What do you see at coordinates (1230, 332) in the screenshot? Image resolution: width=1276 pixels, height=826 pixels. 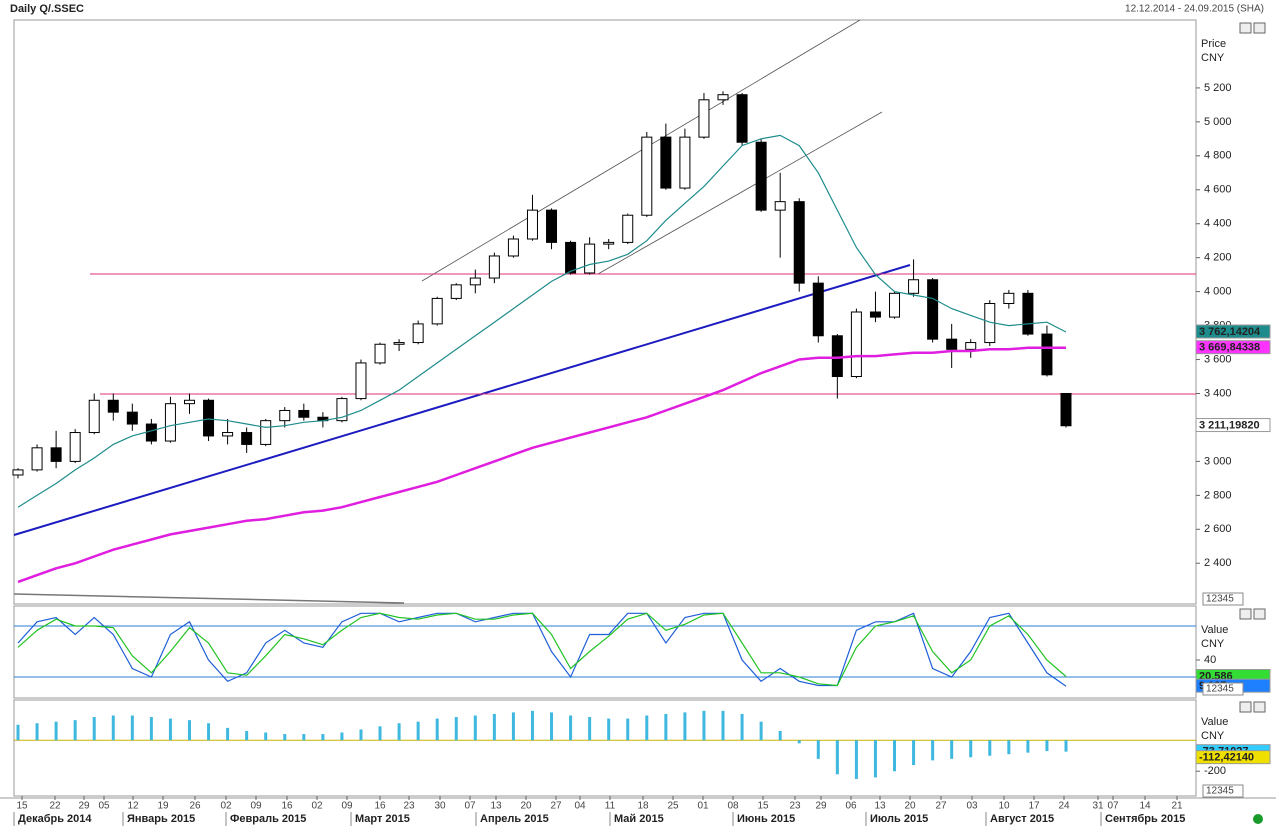 I see `last-value-label: 3 762,14204` at bounding box center [1230, 332].